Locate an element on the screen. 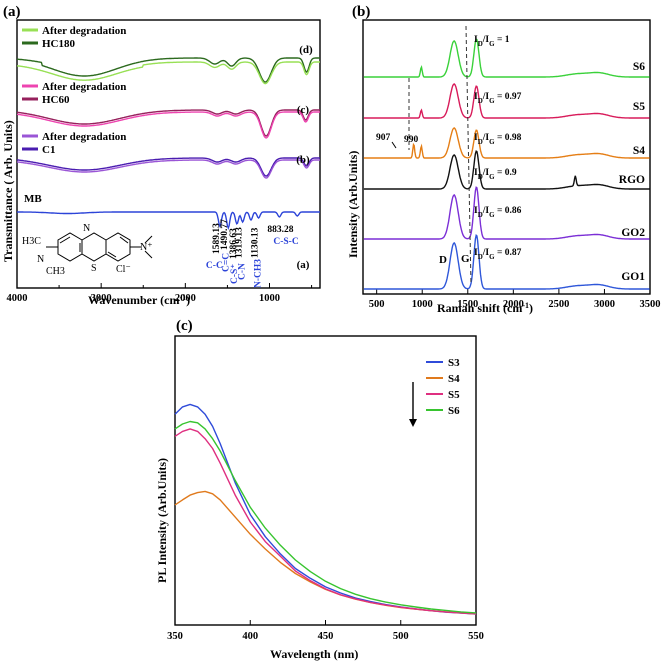 This screenshot has height=661, width=661. pl-series-s3 is located at coordinates (325, 509).